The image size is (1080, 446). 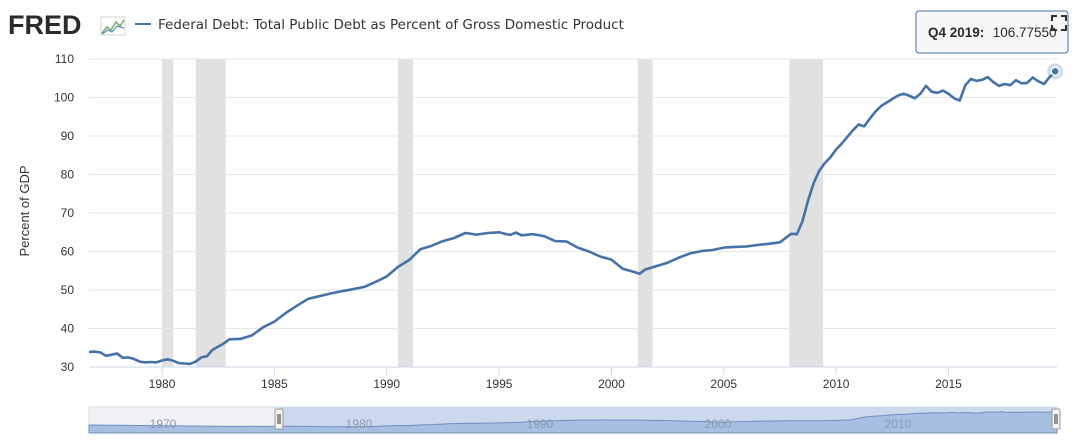 What do you see at coordinates (386, 384) in the screenshot?
I see `x-tick-label: 1990` at bounding box center [386, 384].